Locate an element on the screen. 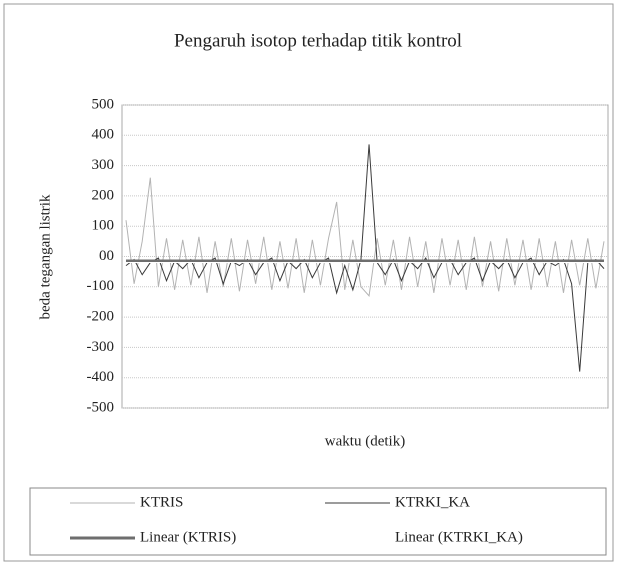  x-axis-label: waktu (detik) is located at coordinates (365, 441).